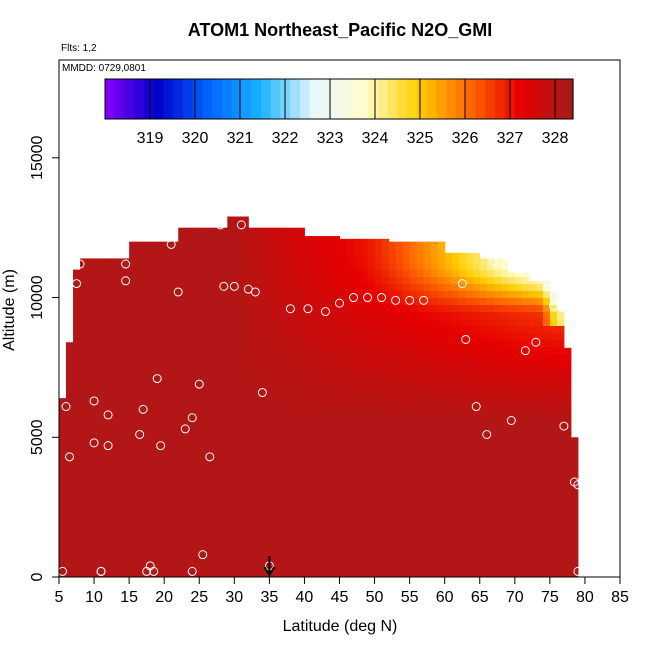 The height and width of the screenshot is (650, 650). Describe the element at coordinates (94, 597) in the screenshot. I see `x-tick-label: 10` at that location.